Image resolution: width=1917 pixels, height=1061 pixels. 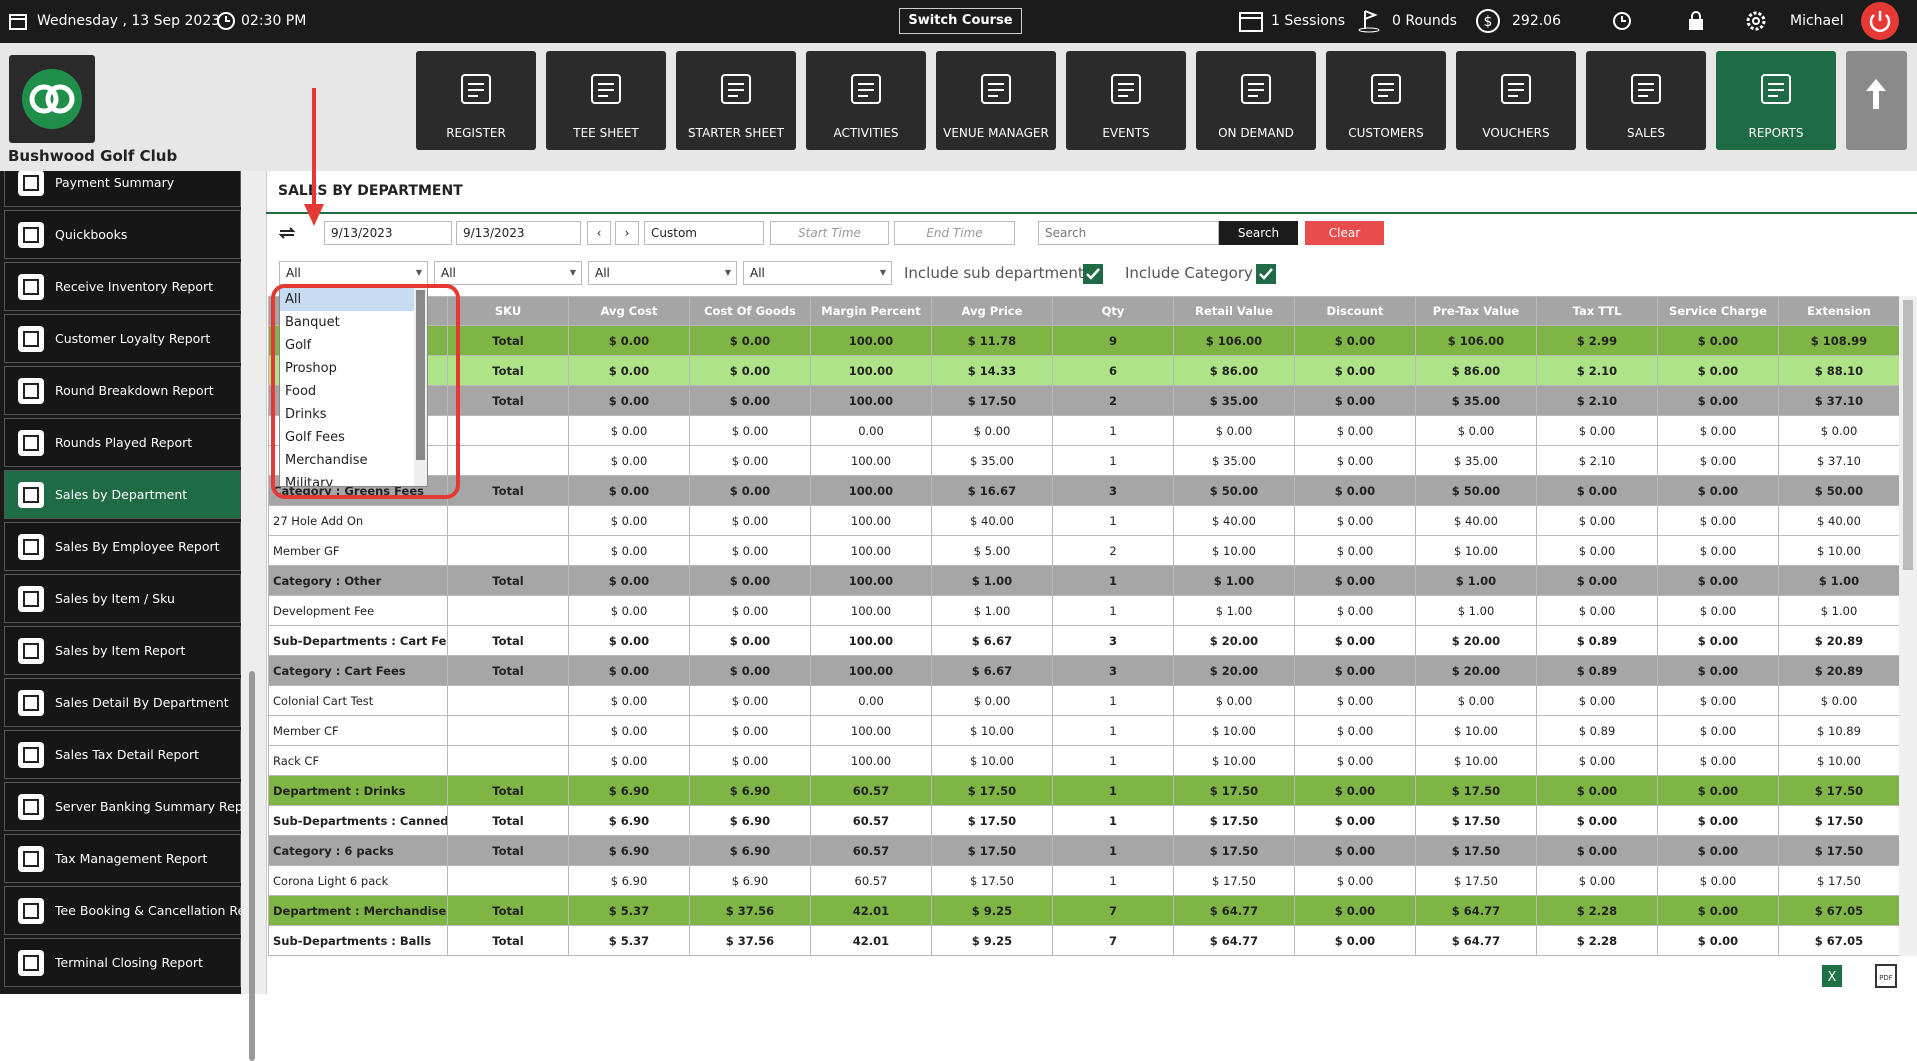 I want to click on sidebar-item: Round Breakdown Report, so click(x=122, y=390).